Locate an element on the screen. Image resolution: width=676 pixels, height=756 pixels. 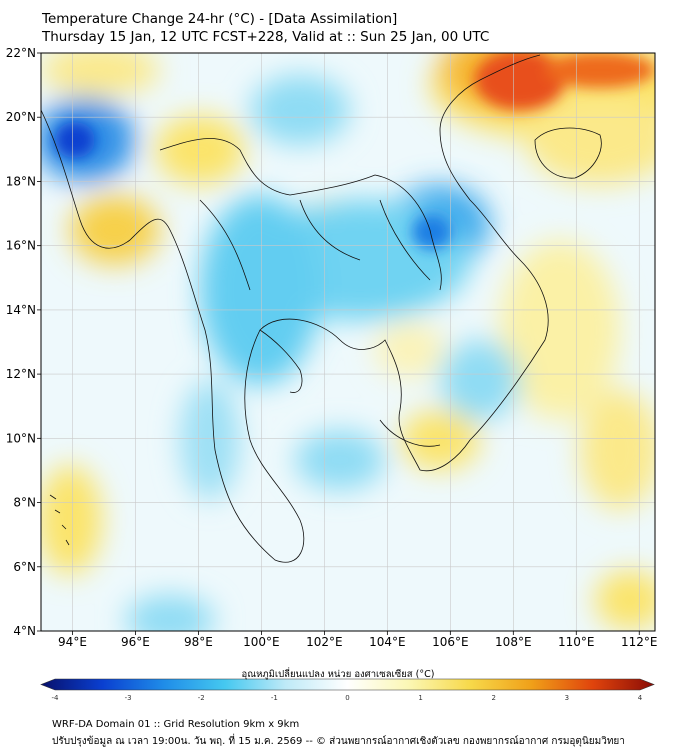
lon-tick-label: 102°E is located at coordinates (324, 642).